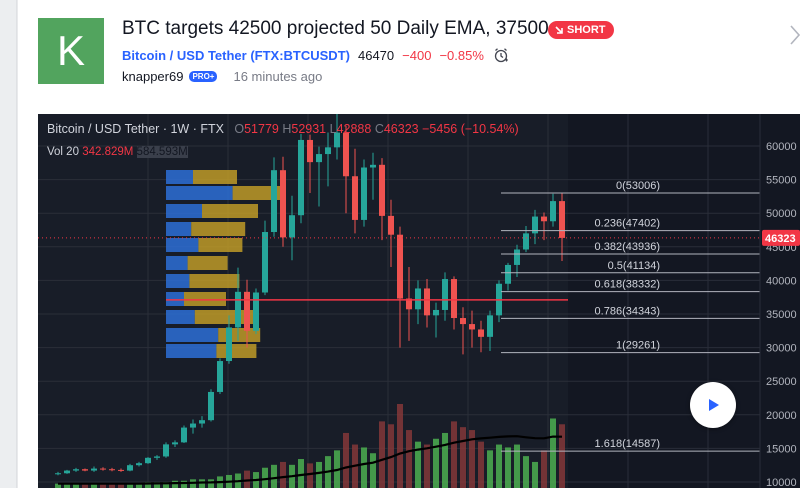 This screenshot has height=488, width=800. Describe the element at coordinates (627, 444) in the screenshot. I see `fib-level-label: 1.618(14587)` at that location.